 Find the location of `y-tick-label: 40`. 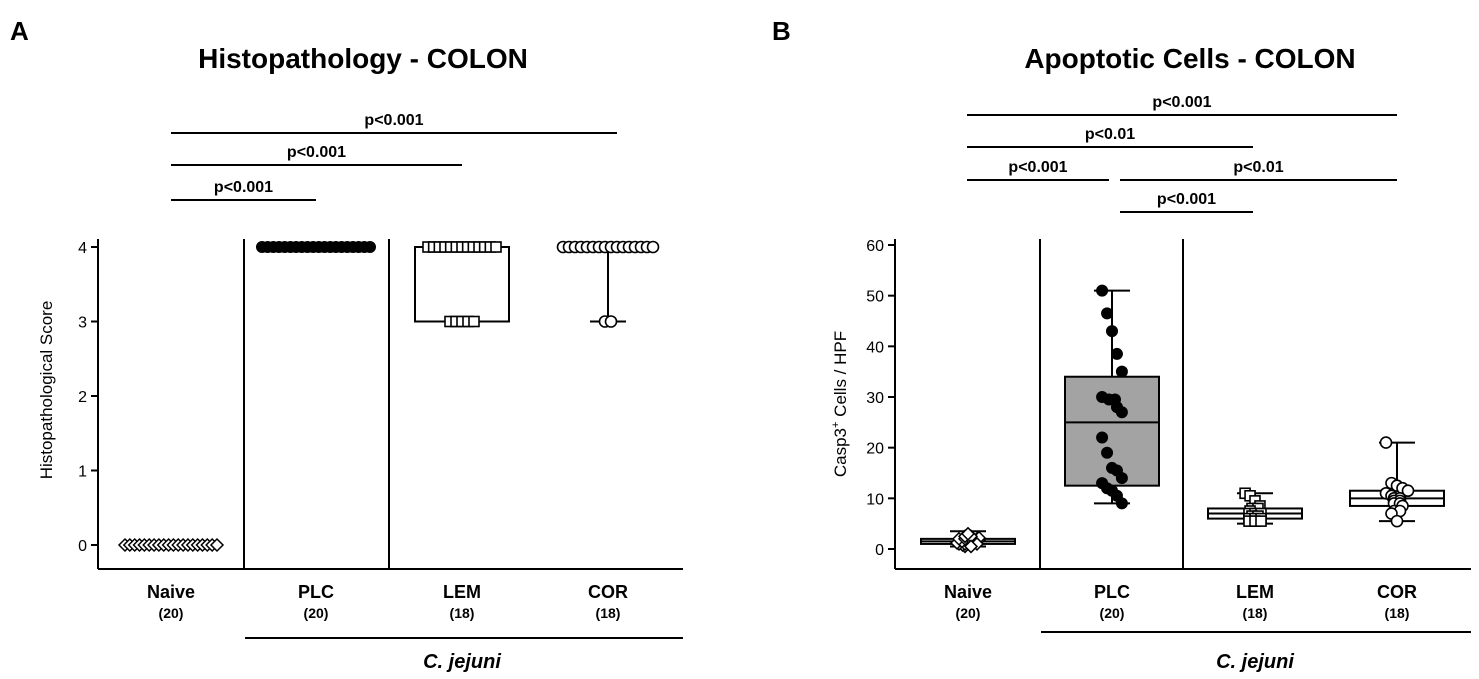

y-tick-label: 40 is located at coordinates (875, 347).